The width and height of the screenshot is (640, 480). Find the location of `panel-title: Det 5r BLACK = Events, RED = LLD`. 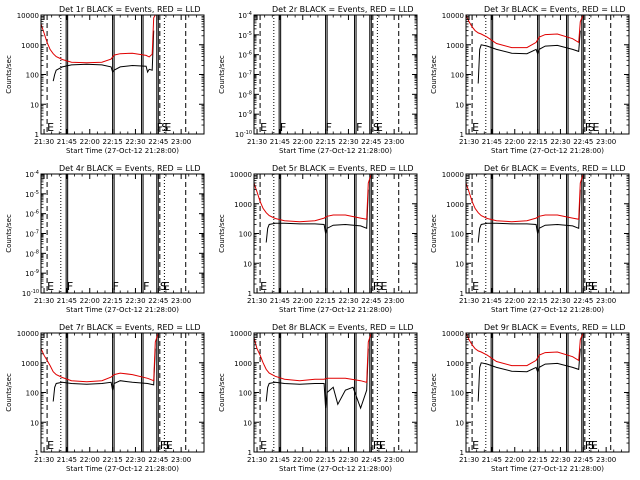

panel-title: Det 5r BLACK = Events, RED = LLD is located at coordinates (343, 168).